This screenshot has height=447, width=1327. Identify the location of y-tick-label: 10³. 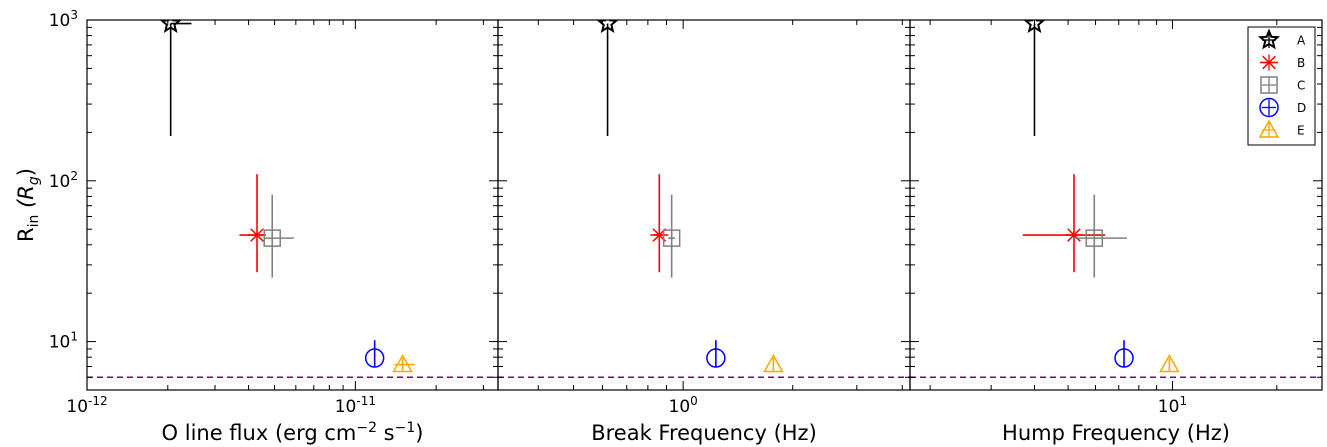
(63, 19).